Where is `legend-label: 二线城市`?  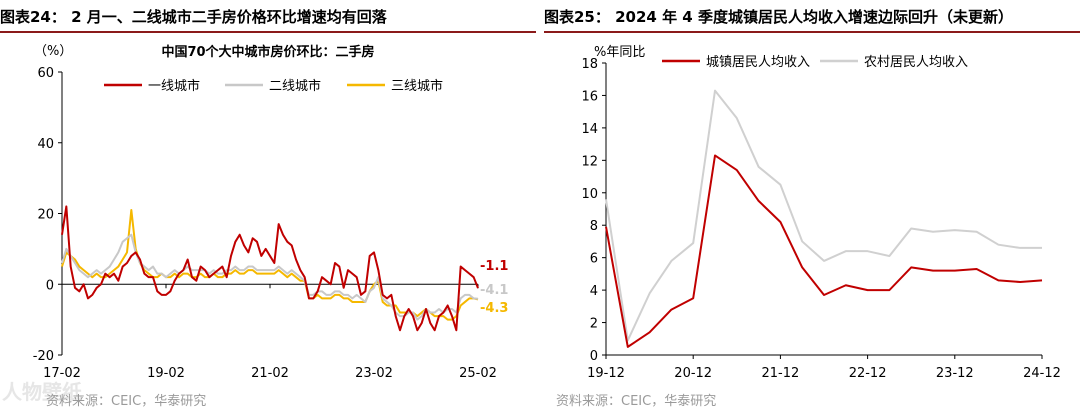
legend-label: 二线城市 is located at coordinates (295, 86).